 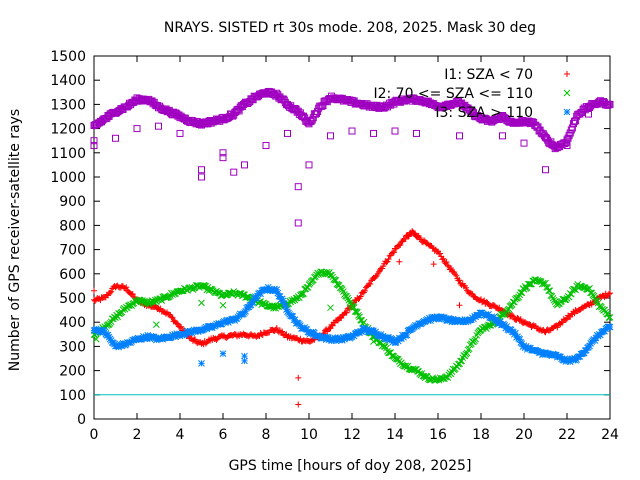 I want to click on x-tick-label: 18, so click(x=481, y=435).